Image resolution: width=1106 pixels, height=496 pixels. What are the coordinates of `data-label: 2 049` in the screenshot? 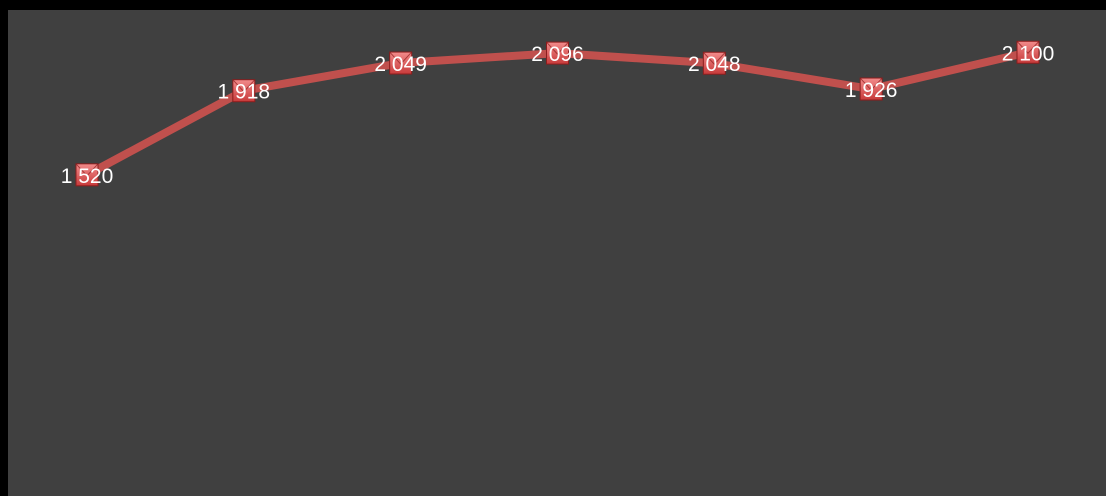 It's located at (400, 64).